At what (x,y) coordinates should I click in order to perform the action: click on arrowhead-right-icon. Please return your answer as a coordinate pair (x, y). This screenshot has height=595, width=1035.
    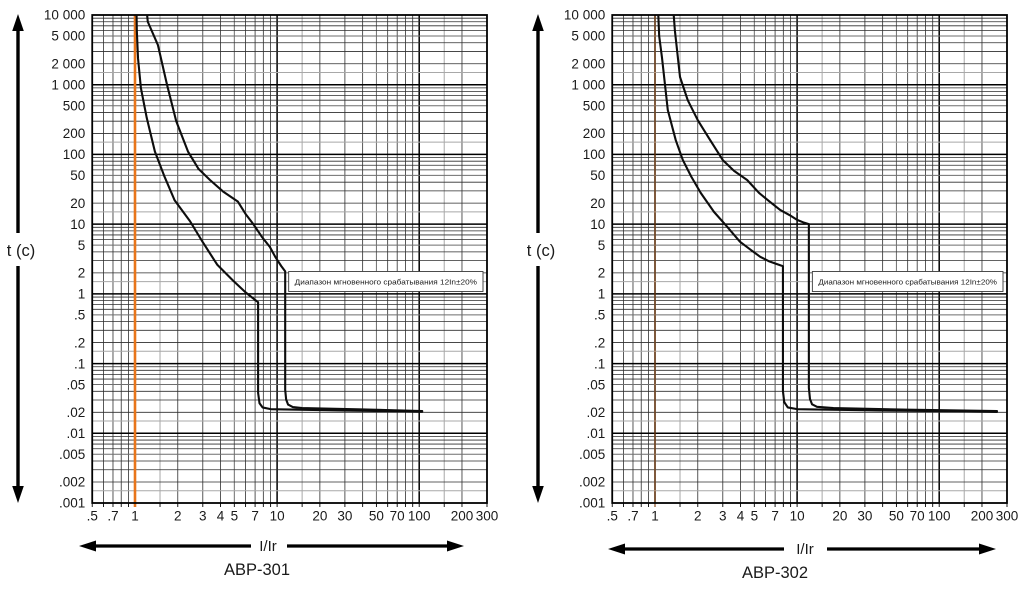
    Looking at the image, I should click on (455, 546).